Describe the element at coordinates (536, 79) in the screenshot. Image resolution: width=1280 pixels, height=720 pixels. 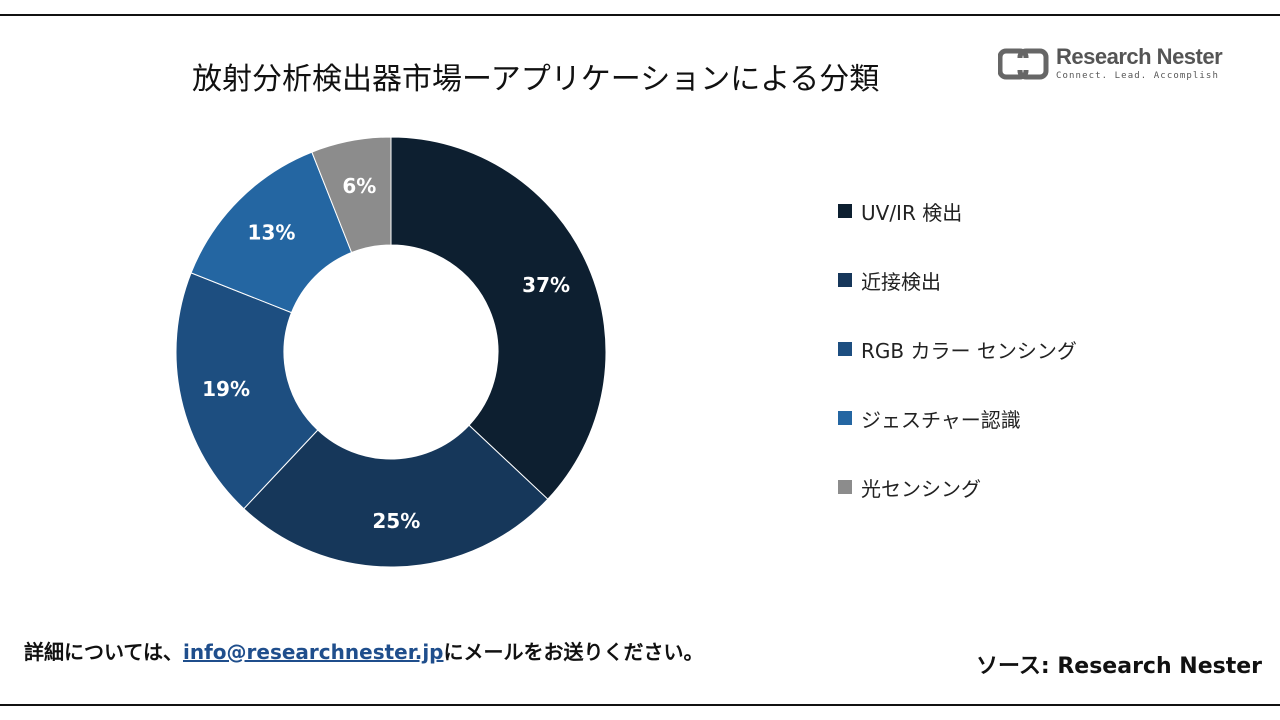
I see `chart-title: 放射分析検出器市場ーアプリケーションによる分類` at that location.